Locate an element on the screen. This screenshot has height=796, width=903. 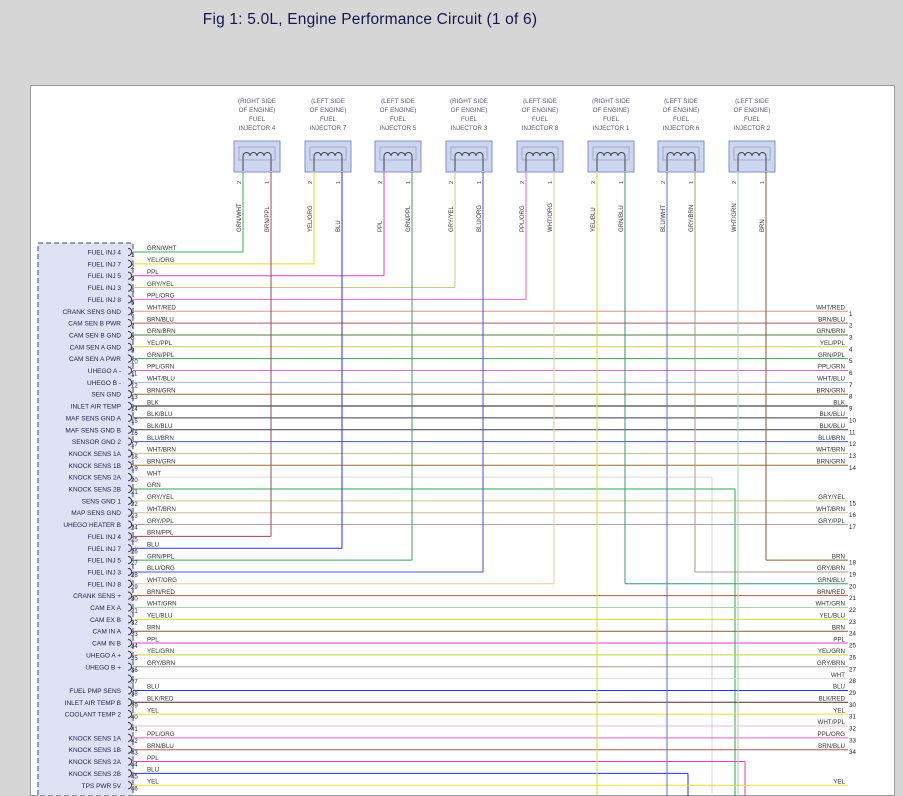
wire-color-label: WHT/GRN is located at coordinates (735, 217).